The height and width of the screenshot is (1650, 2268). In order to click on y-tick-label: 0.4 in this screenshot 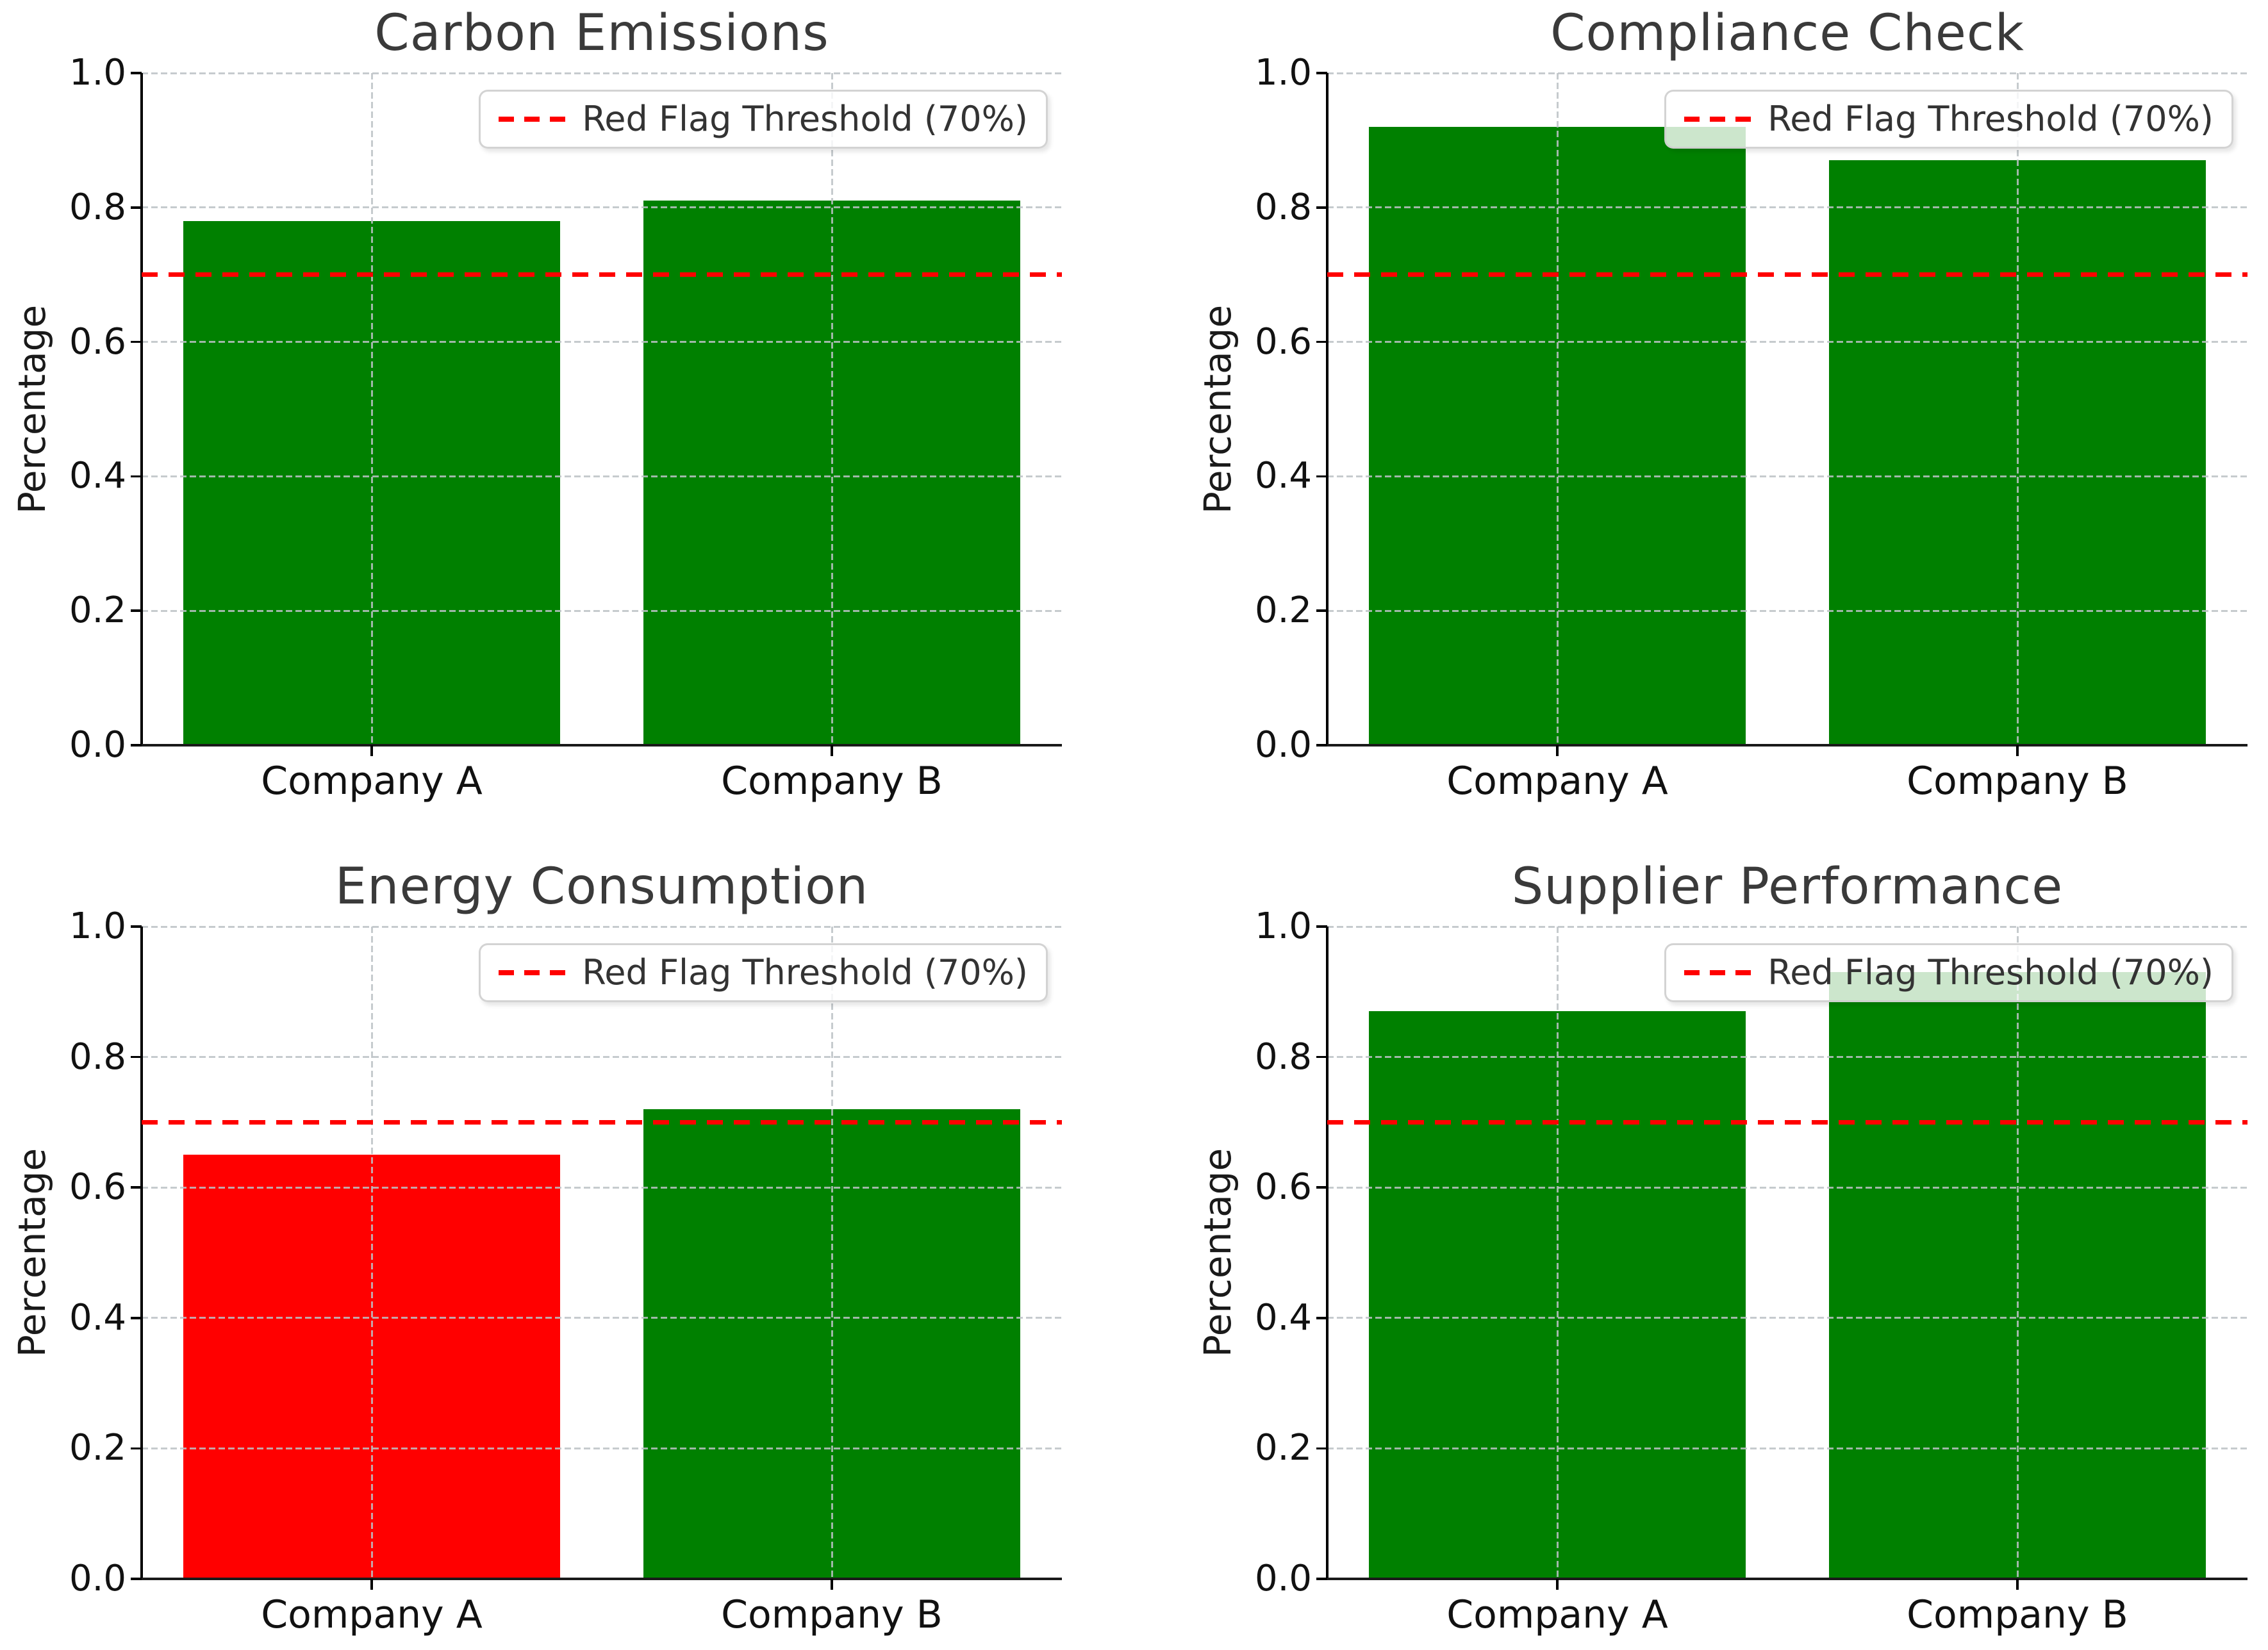, I will do `click(97, 476)`.